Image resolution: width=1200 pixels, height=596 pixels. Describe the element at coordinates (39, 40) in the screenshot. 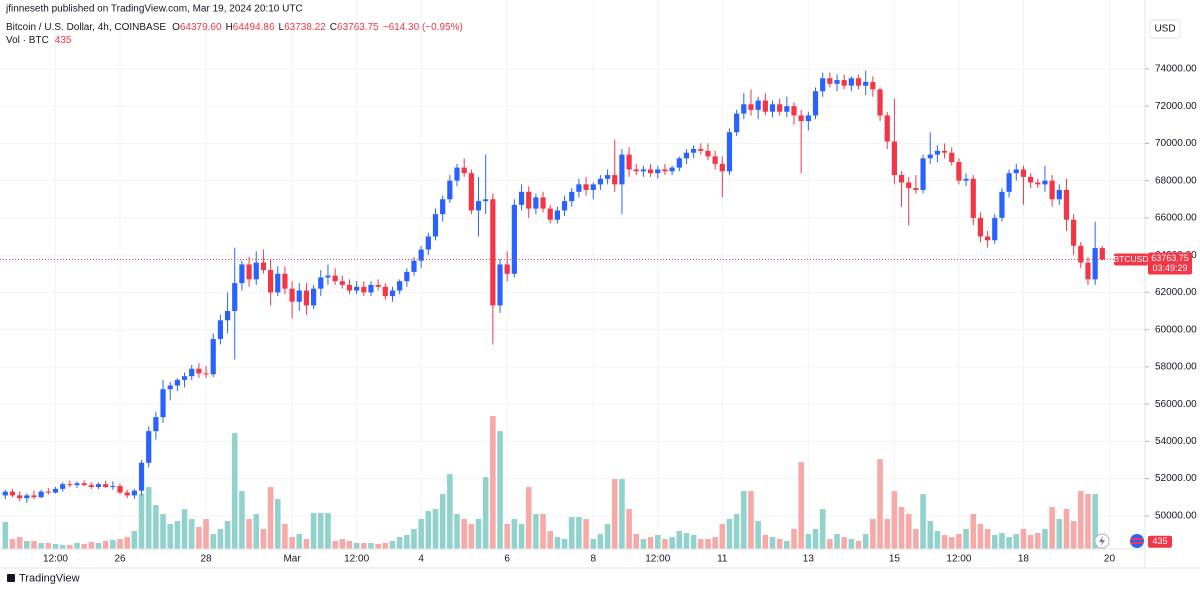

I see `volume-legend: Vol · BTC 435` at that location.